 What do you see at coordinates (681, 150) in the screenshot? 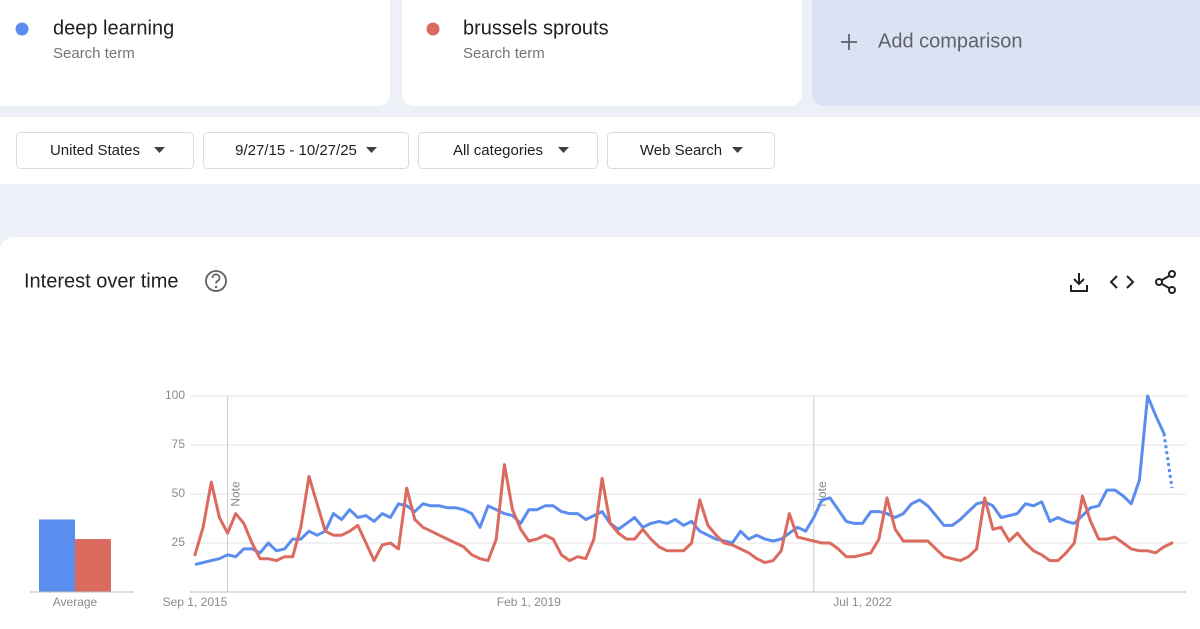
I see `filter-label: Web Search` at bounding box center [681, 150].